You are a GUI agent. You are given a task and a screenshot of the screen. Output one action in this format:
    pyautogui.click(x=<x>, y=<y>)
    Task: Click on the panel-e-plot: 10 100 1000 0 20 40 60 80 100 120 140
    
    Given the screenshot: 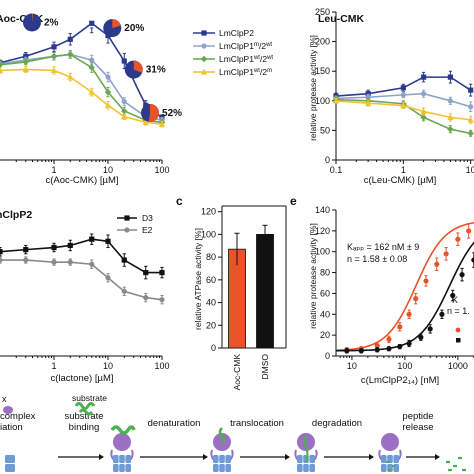 What is the action you would take?
    pyautogui.click(x=394, y=288)
    